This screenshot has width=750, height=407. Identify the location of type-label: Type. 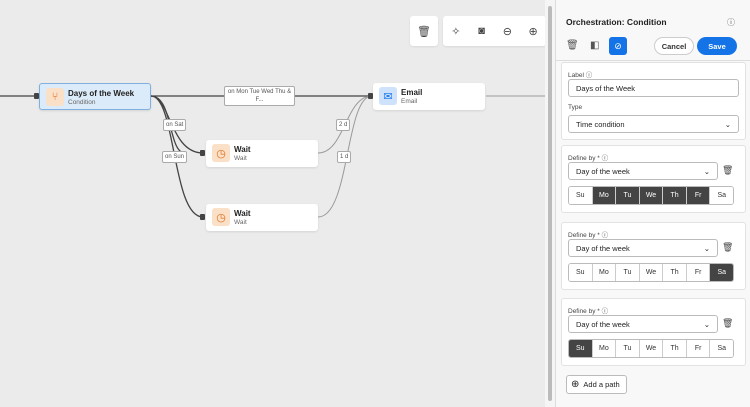
(575, 107).